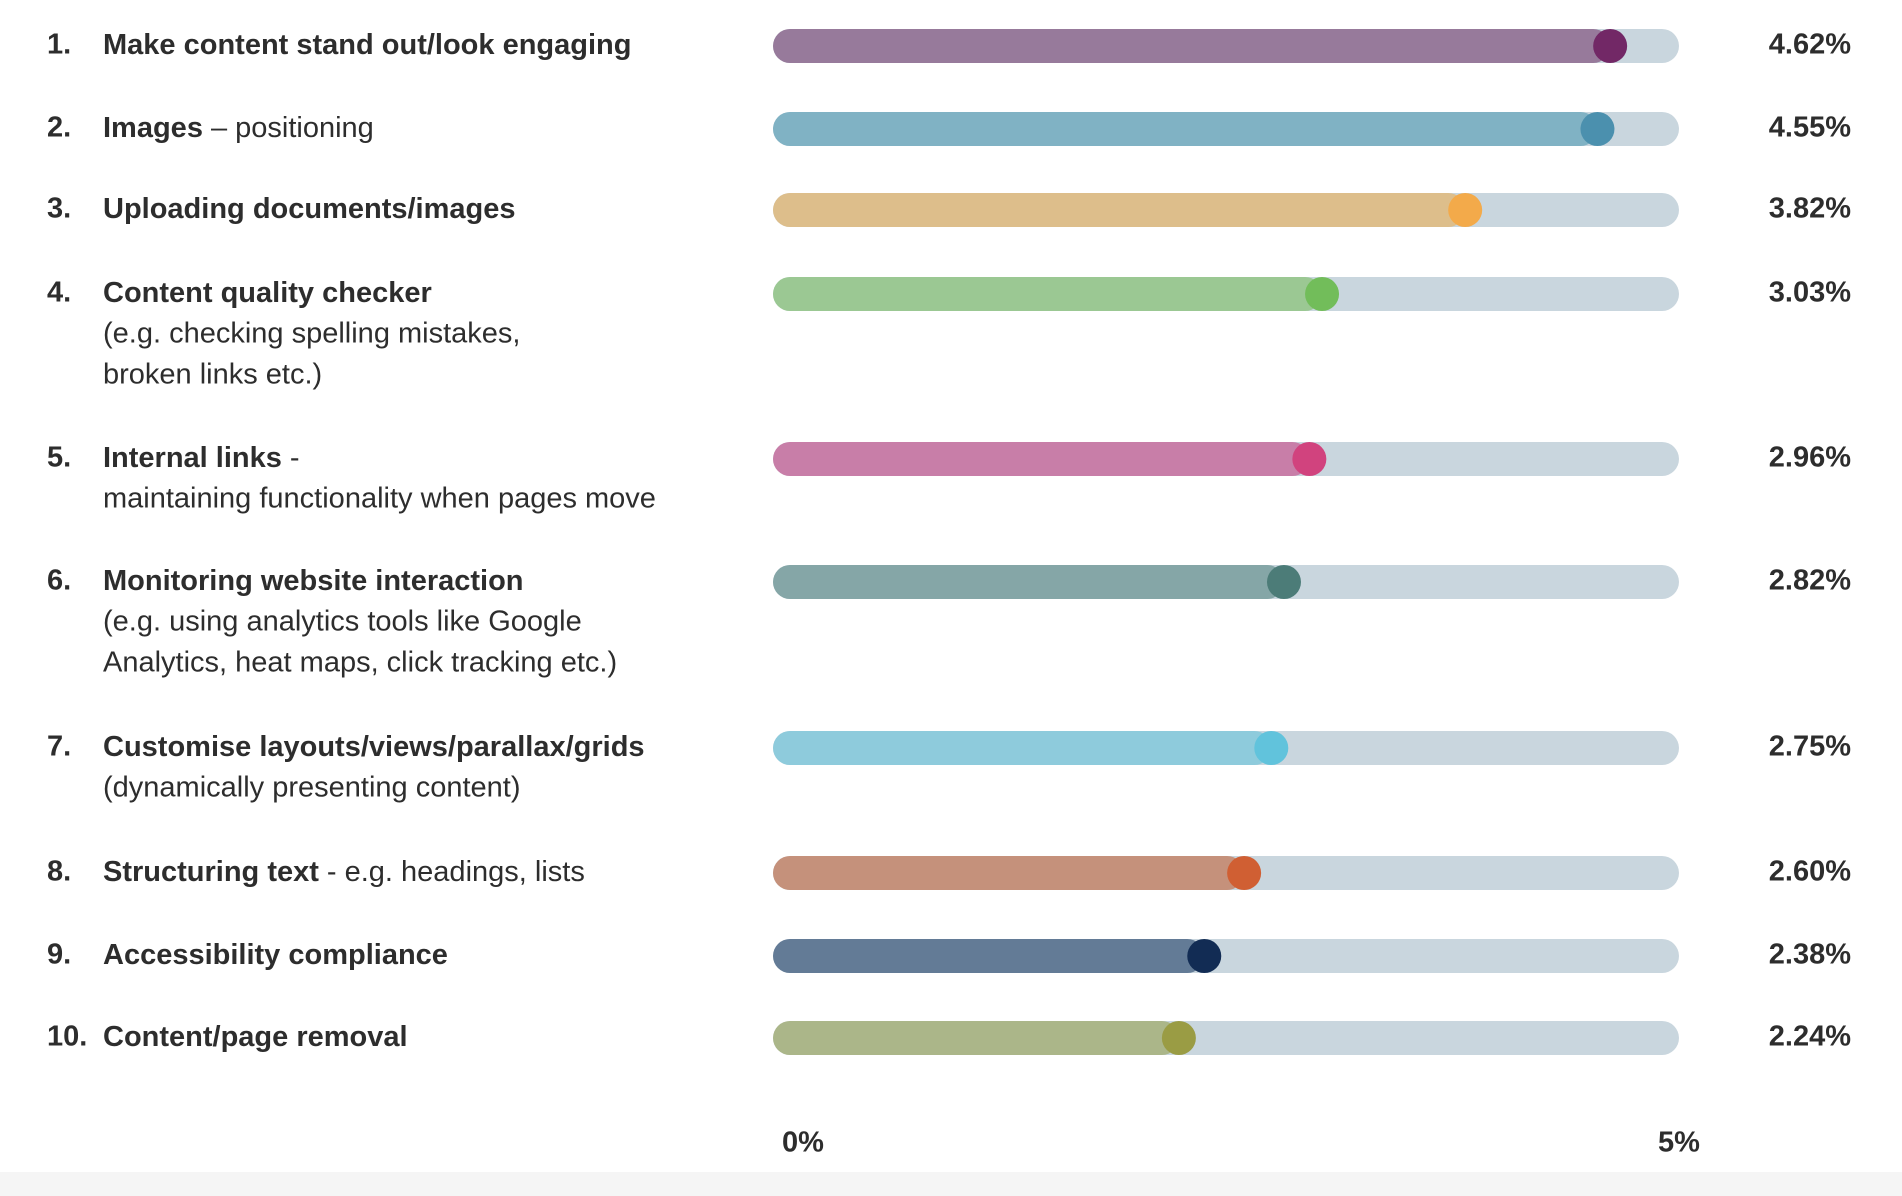 The width and height of the screenshot is (1902, 1196). I want to click on category-label: Images – positioning, so click(238, 128).